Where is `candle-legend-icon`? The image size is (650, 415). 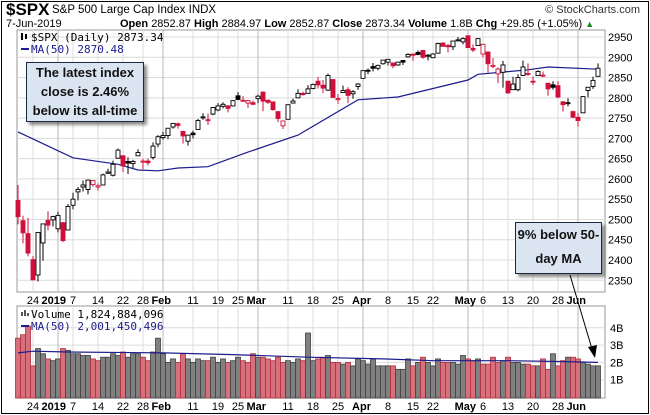
candle-legend-icon is located at coordinates (22, 36).